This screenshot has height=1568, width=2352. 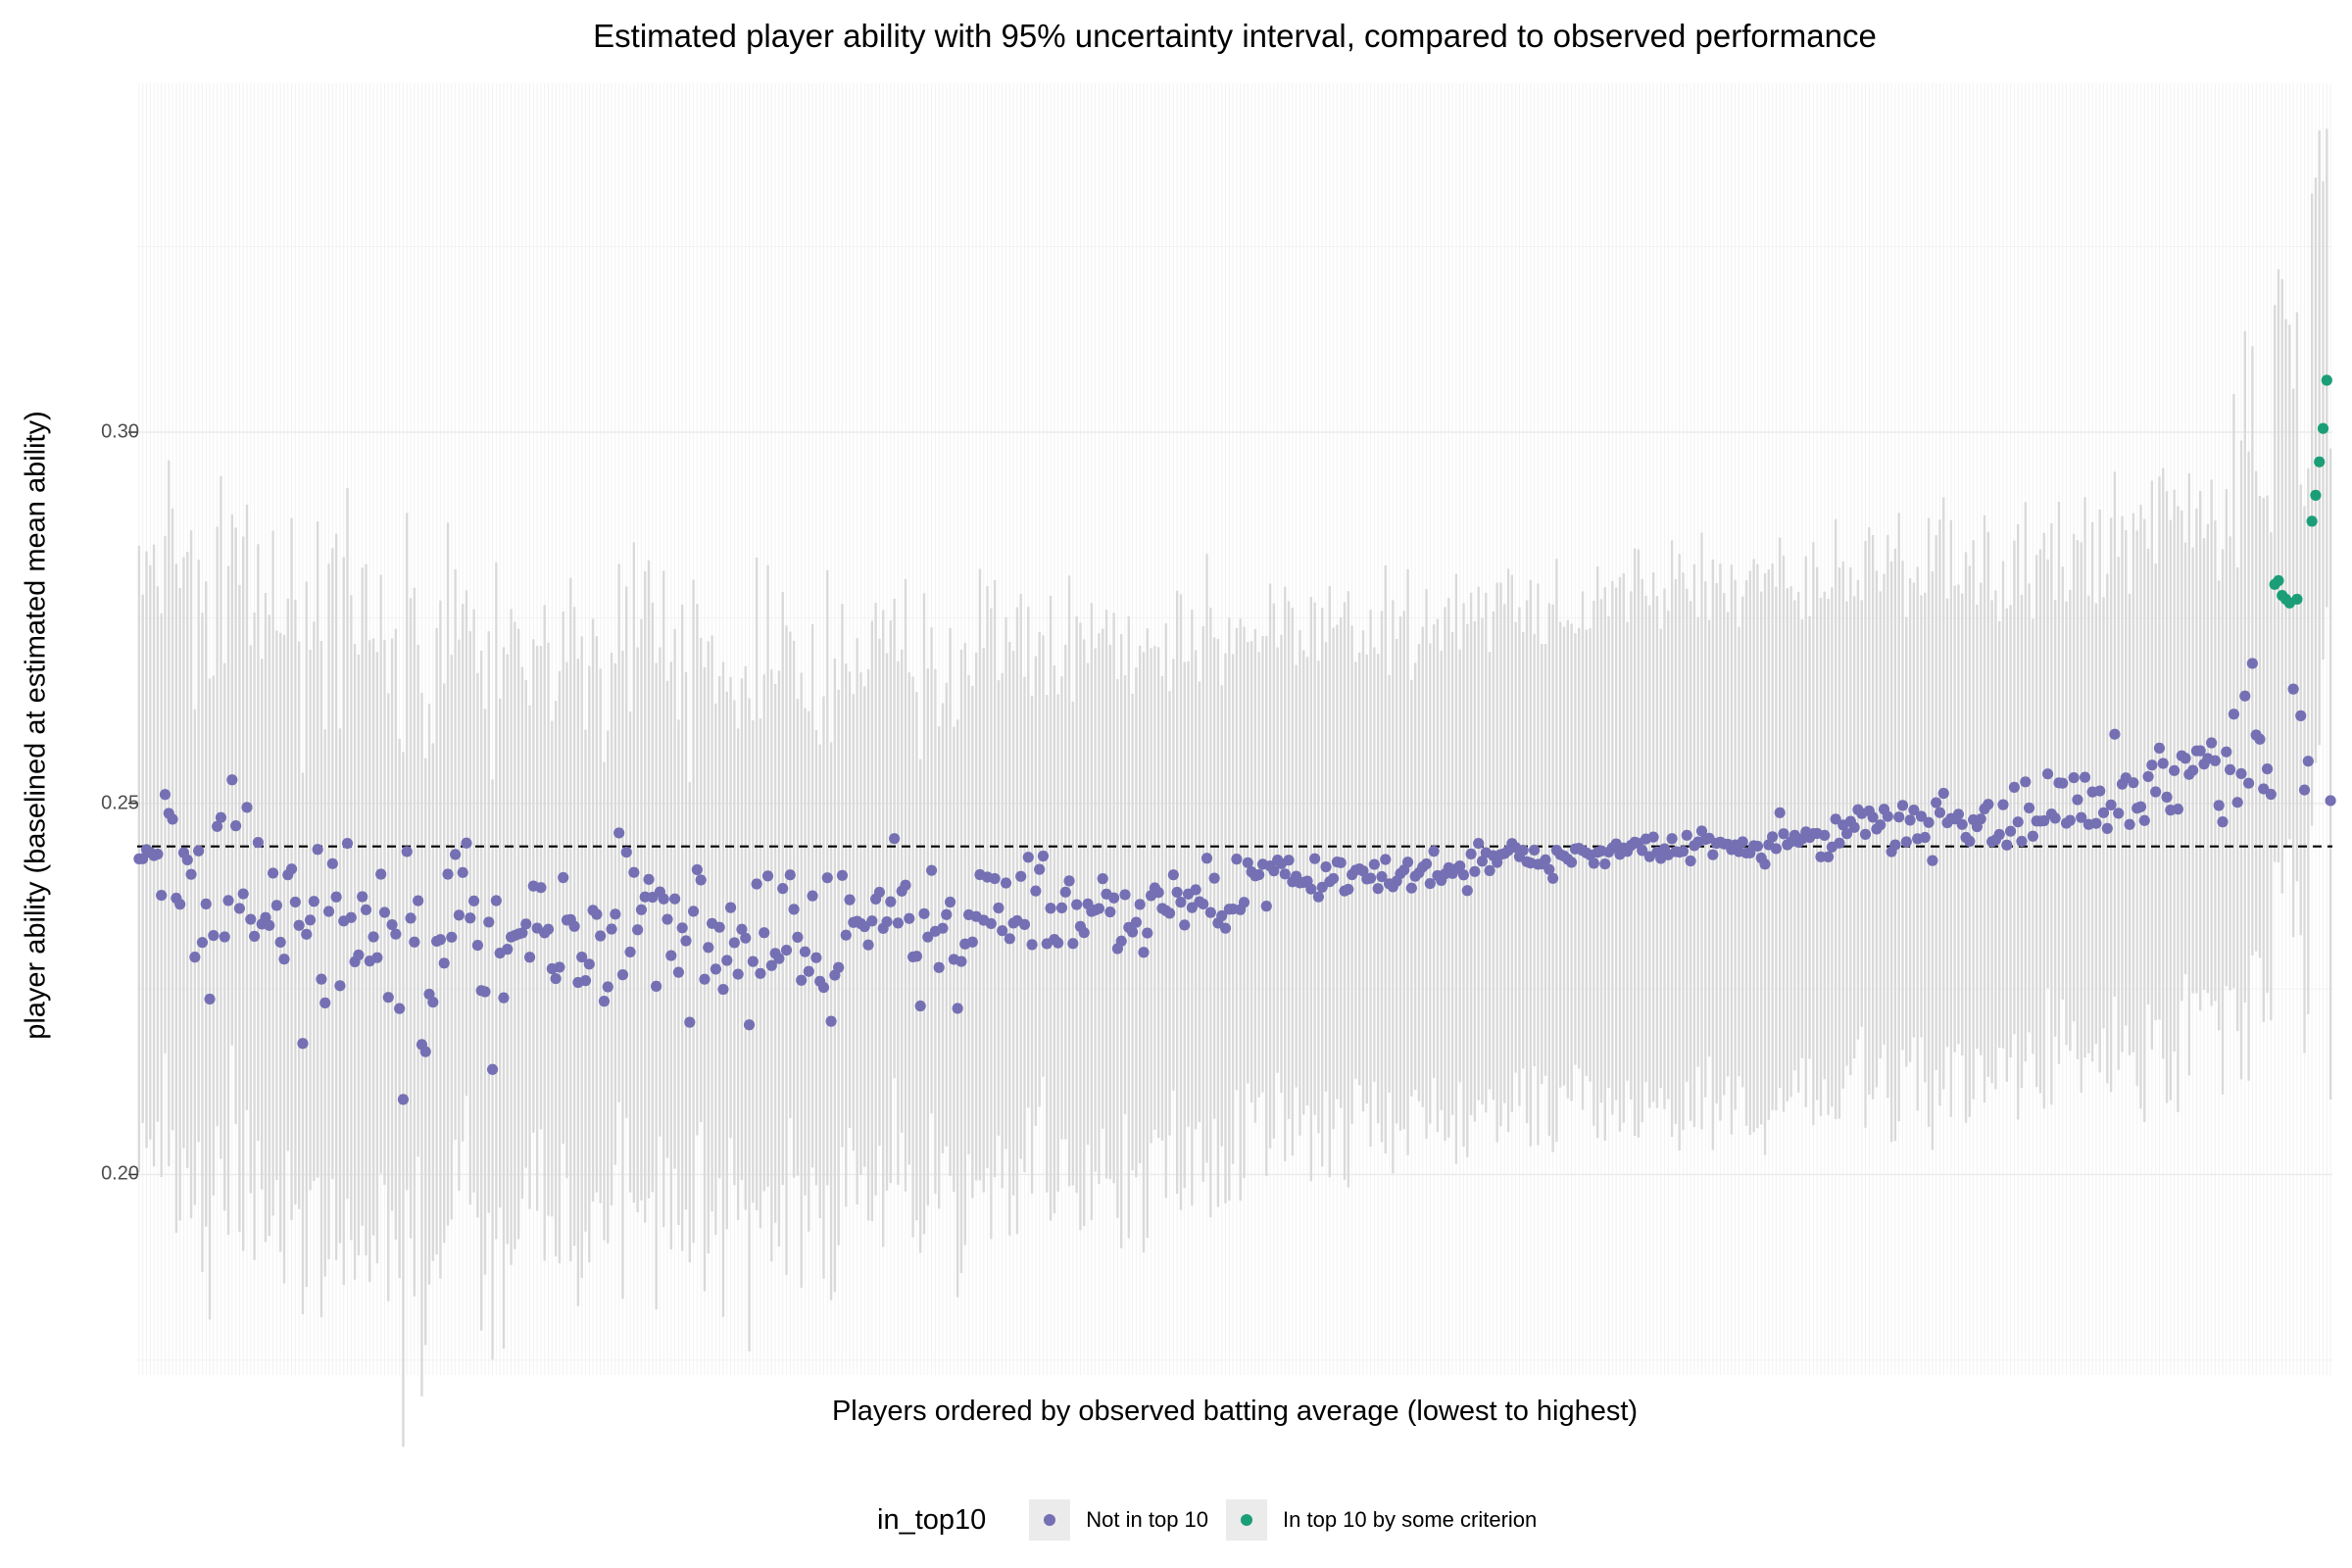 I want to click on legend-label: In top 10 by some criterion, so click(x=1410, y=1519).